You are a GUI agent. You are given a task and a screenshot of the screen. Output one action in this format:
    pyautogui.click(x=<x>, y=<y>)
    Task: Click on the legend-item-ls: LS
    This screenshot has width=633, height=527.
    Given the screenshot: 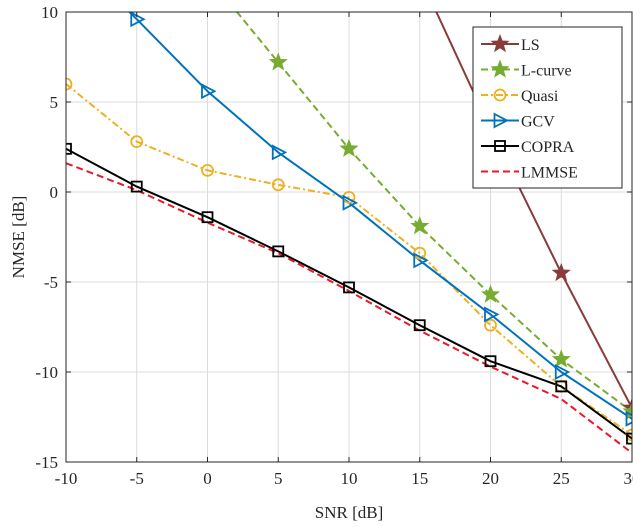 What is the action you would take?
    pyautogui.click(x=510, y=43)
    